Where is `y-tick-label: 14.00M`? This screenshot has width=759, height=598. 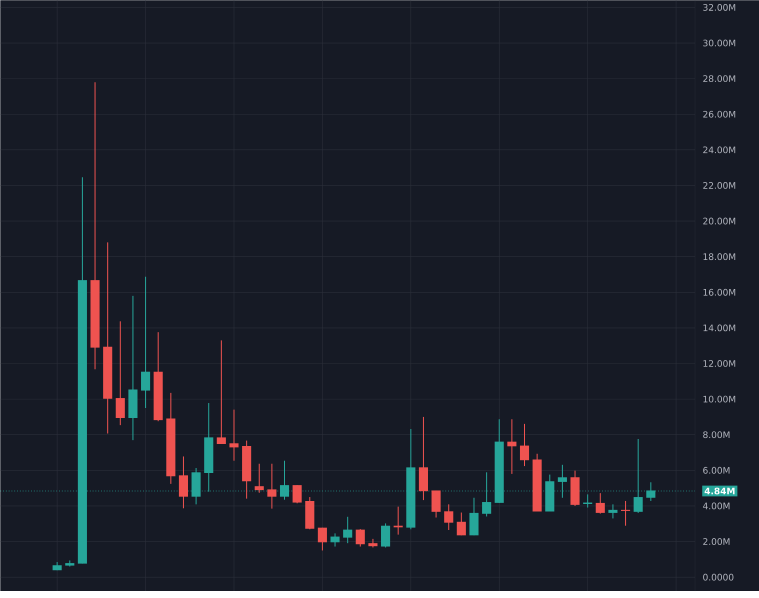
y-tick-label: 14.00M is located at coordinates (720, 328).